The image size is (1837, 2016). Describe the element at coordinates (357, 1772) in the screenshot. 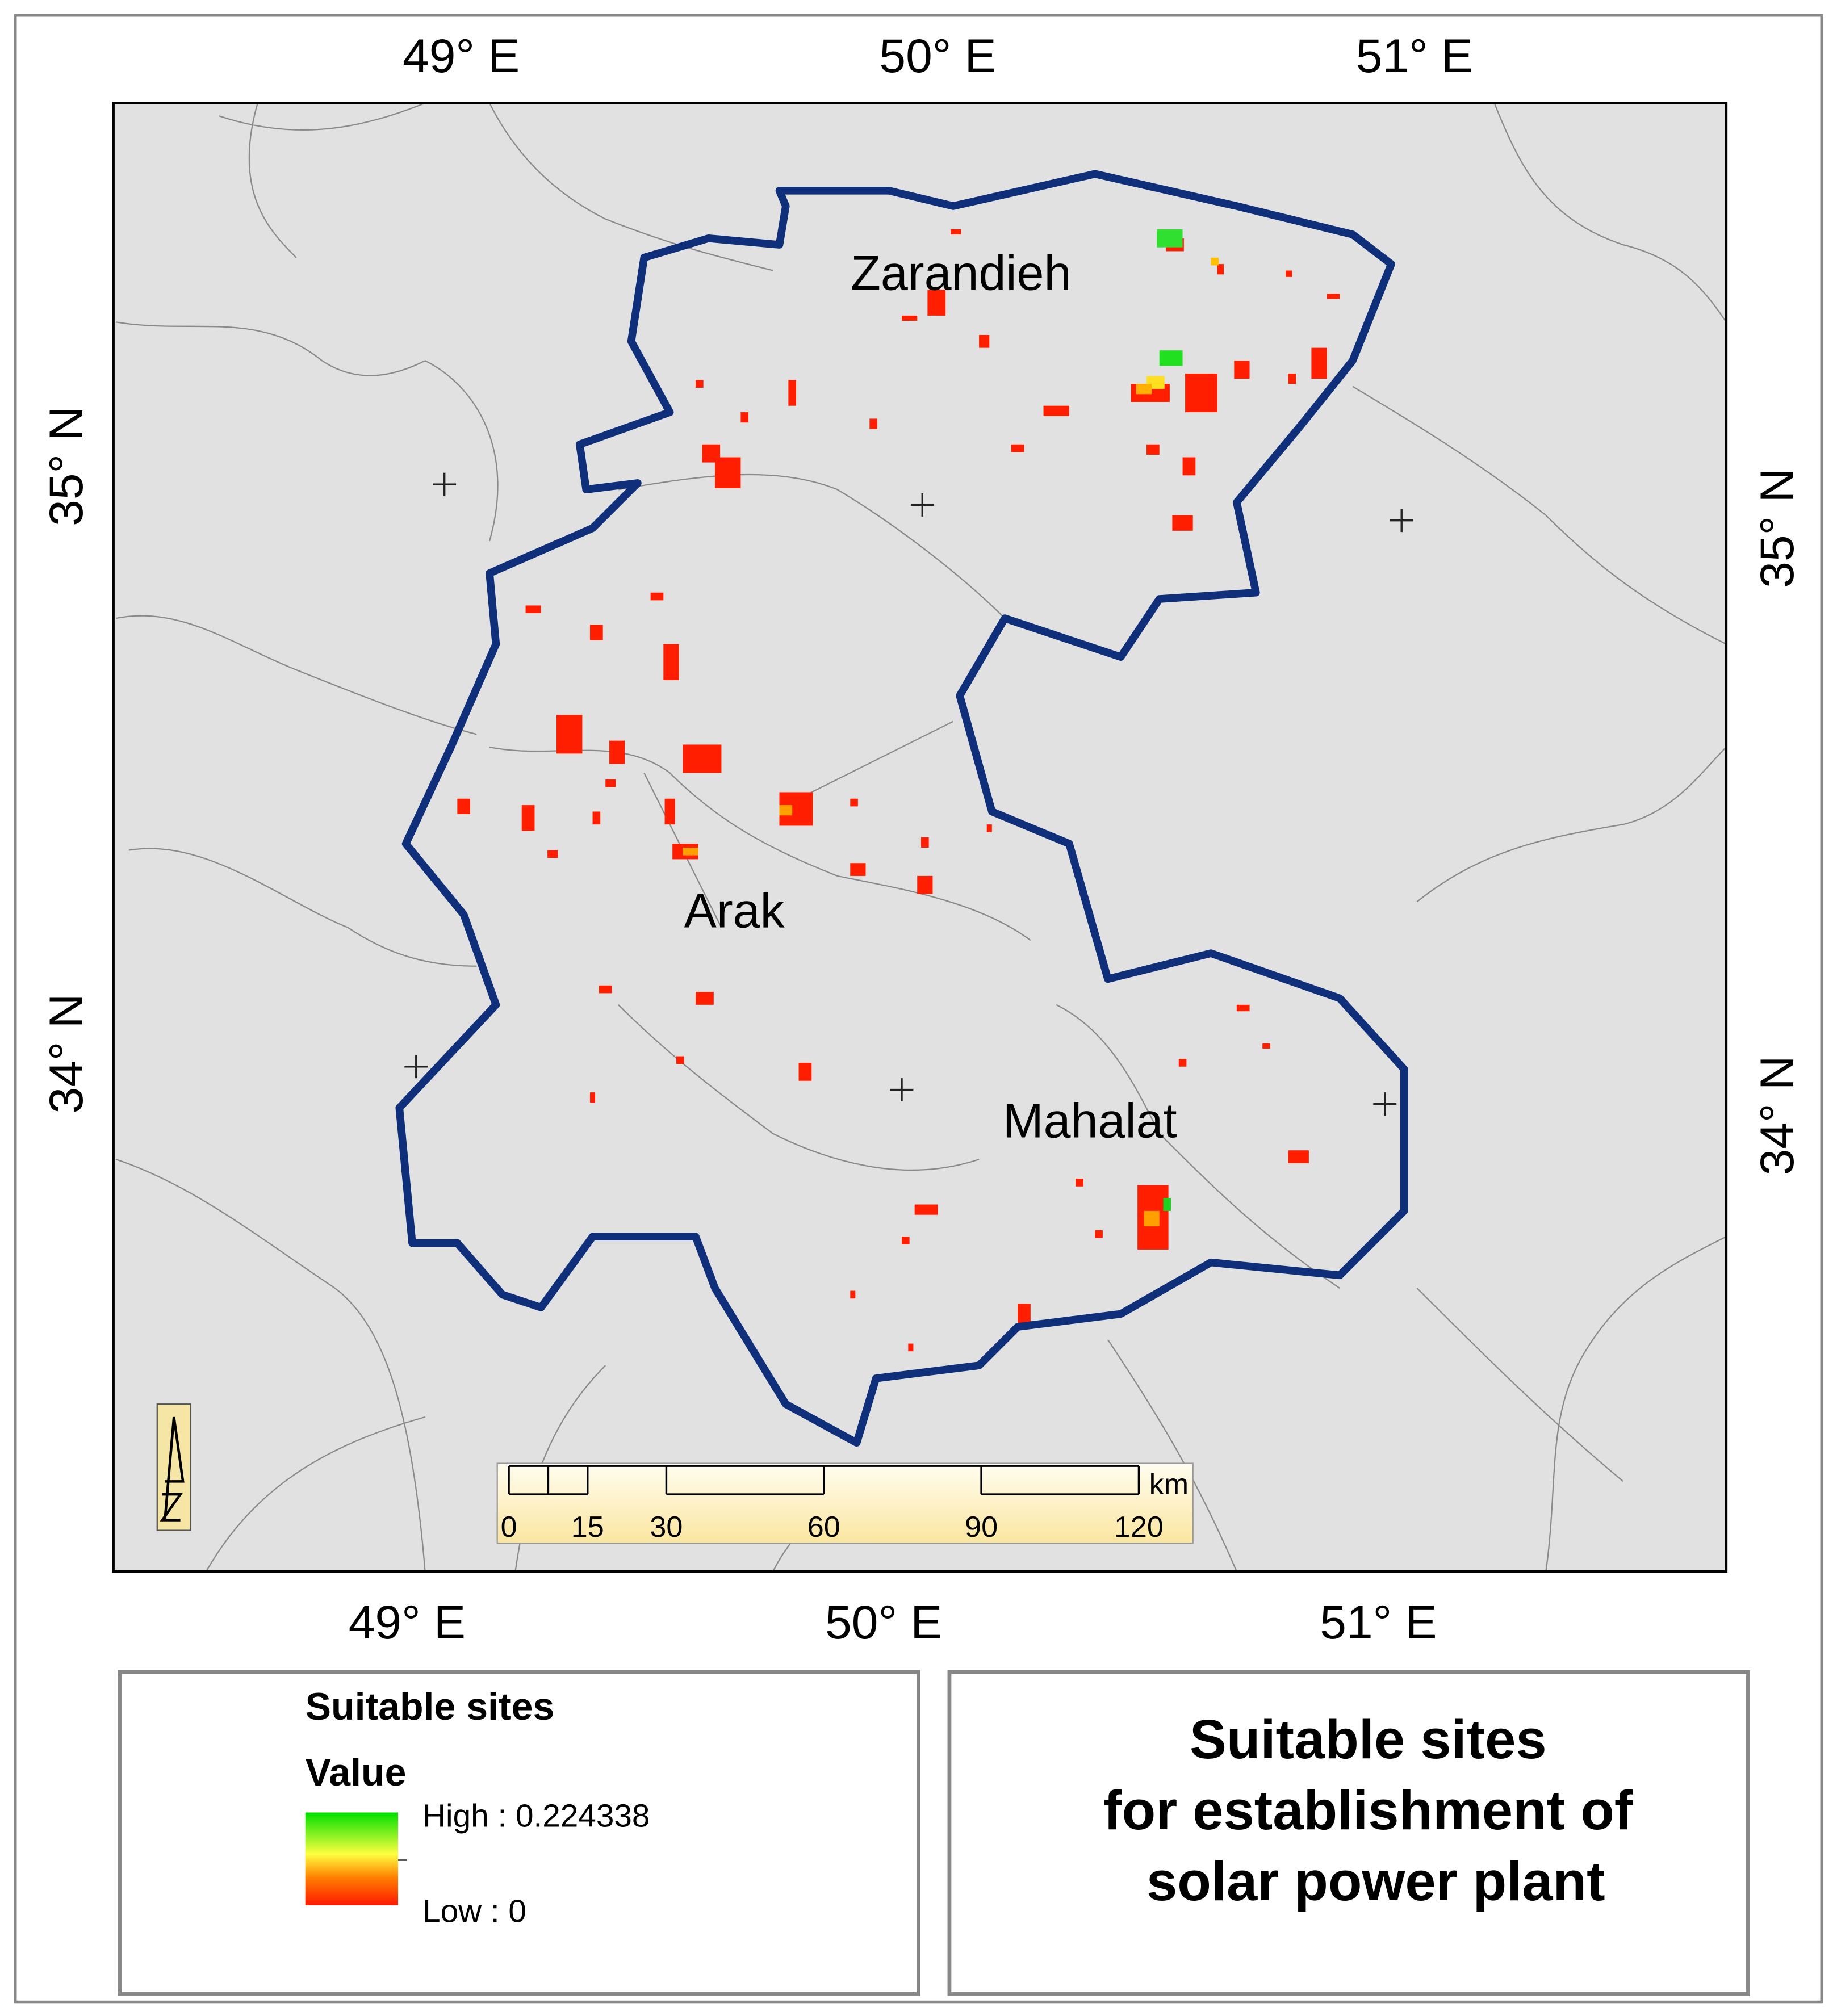

I see `legend-field: Value` at that location.